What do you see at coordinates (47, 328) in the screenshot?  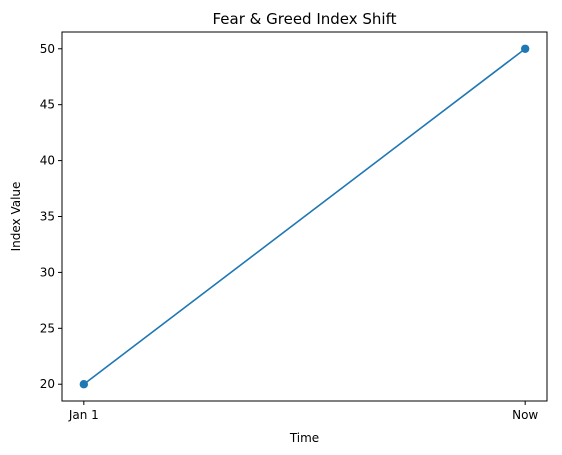 I see `y-tick-label: 25` at bounding box center [47, 328].